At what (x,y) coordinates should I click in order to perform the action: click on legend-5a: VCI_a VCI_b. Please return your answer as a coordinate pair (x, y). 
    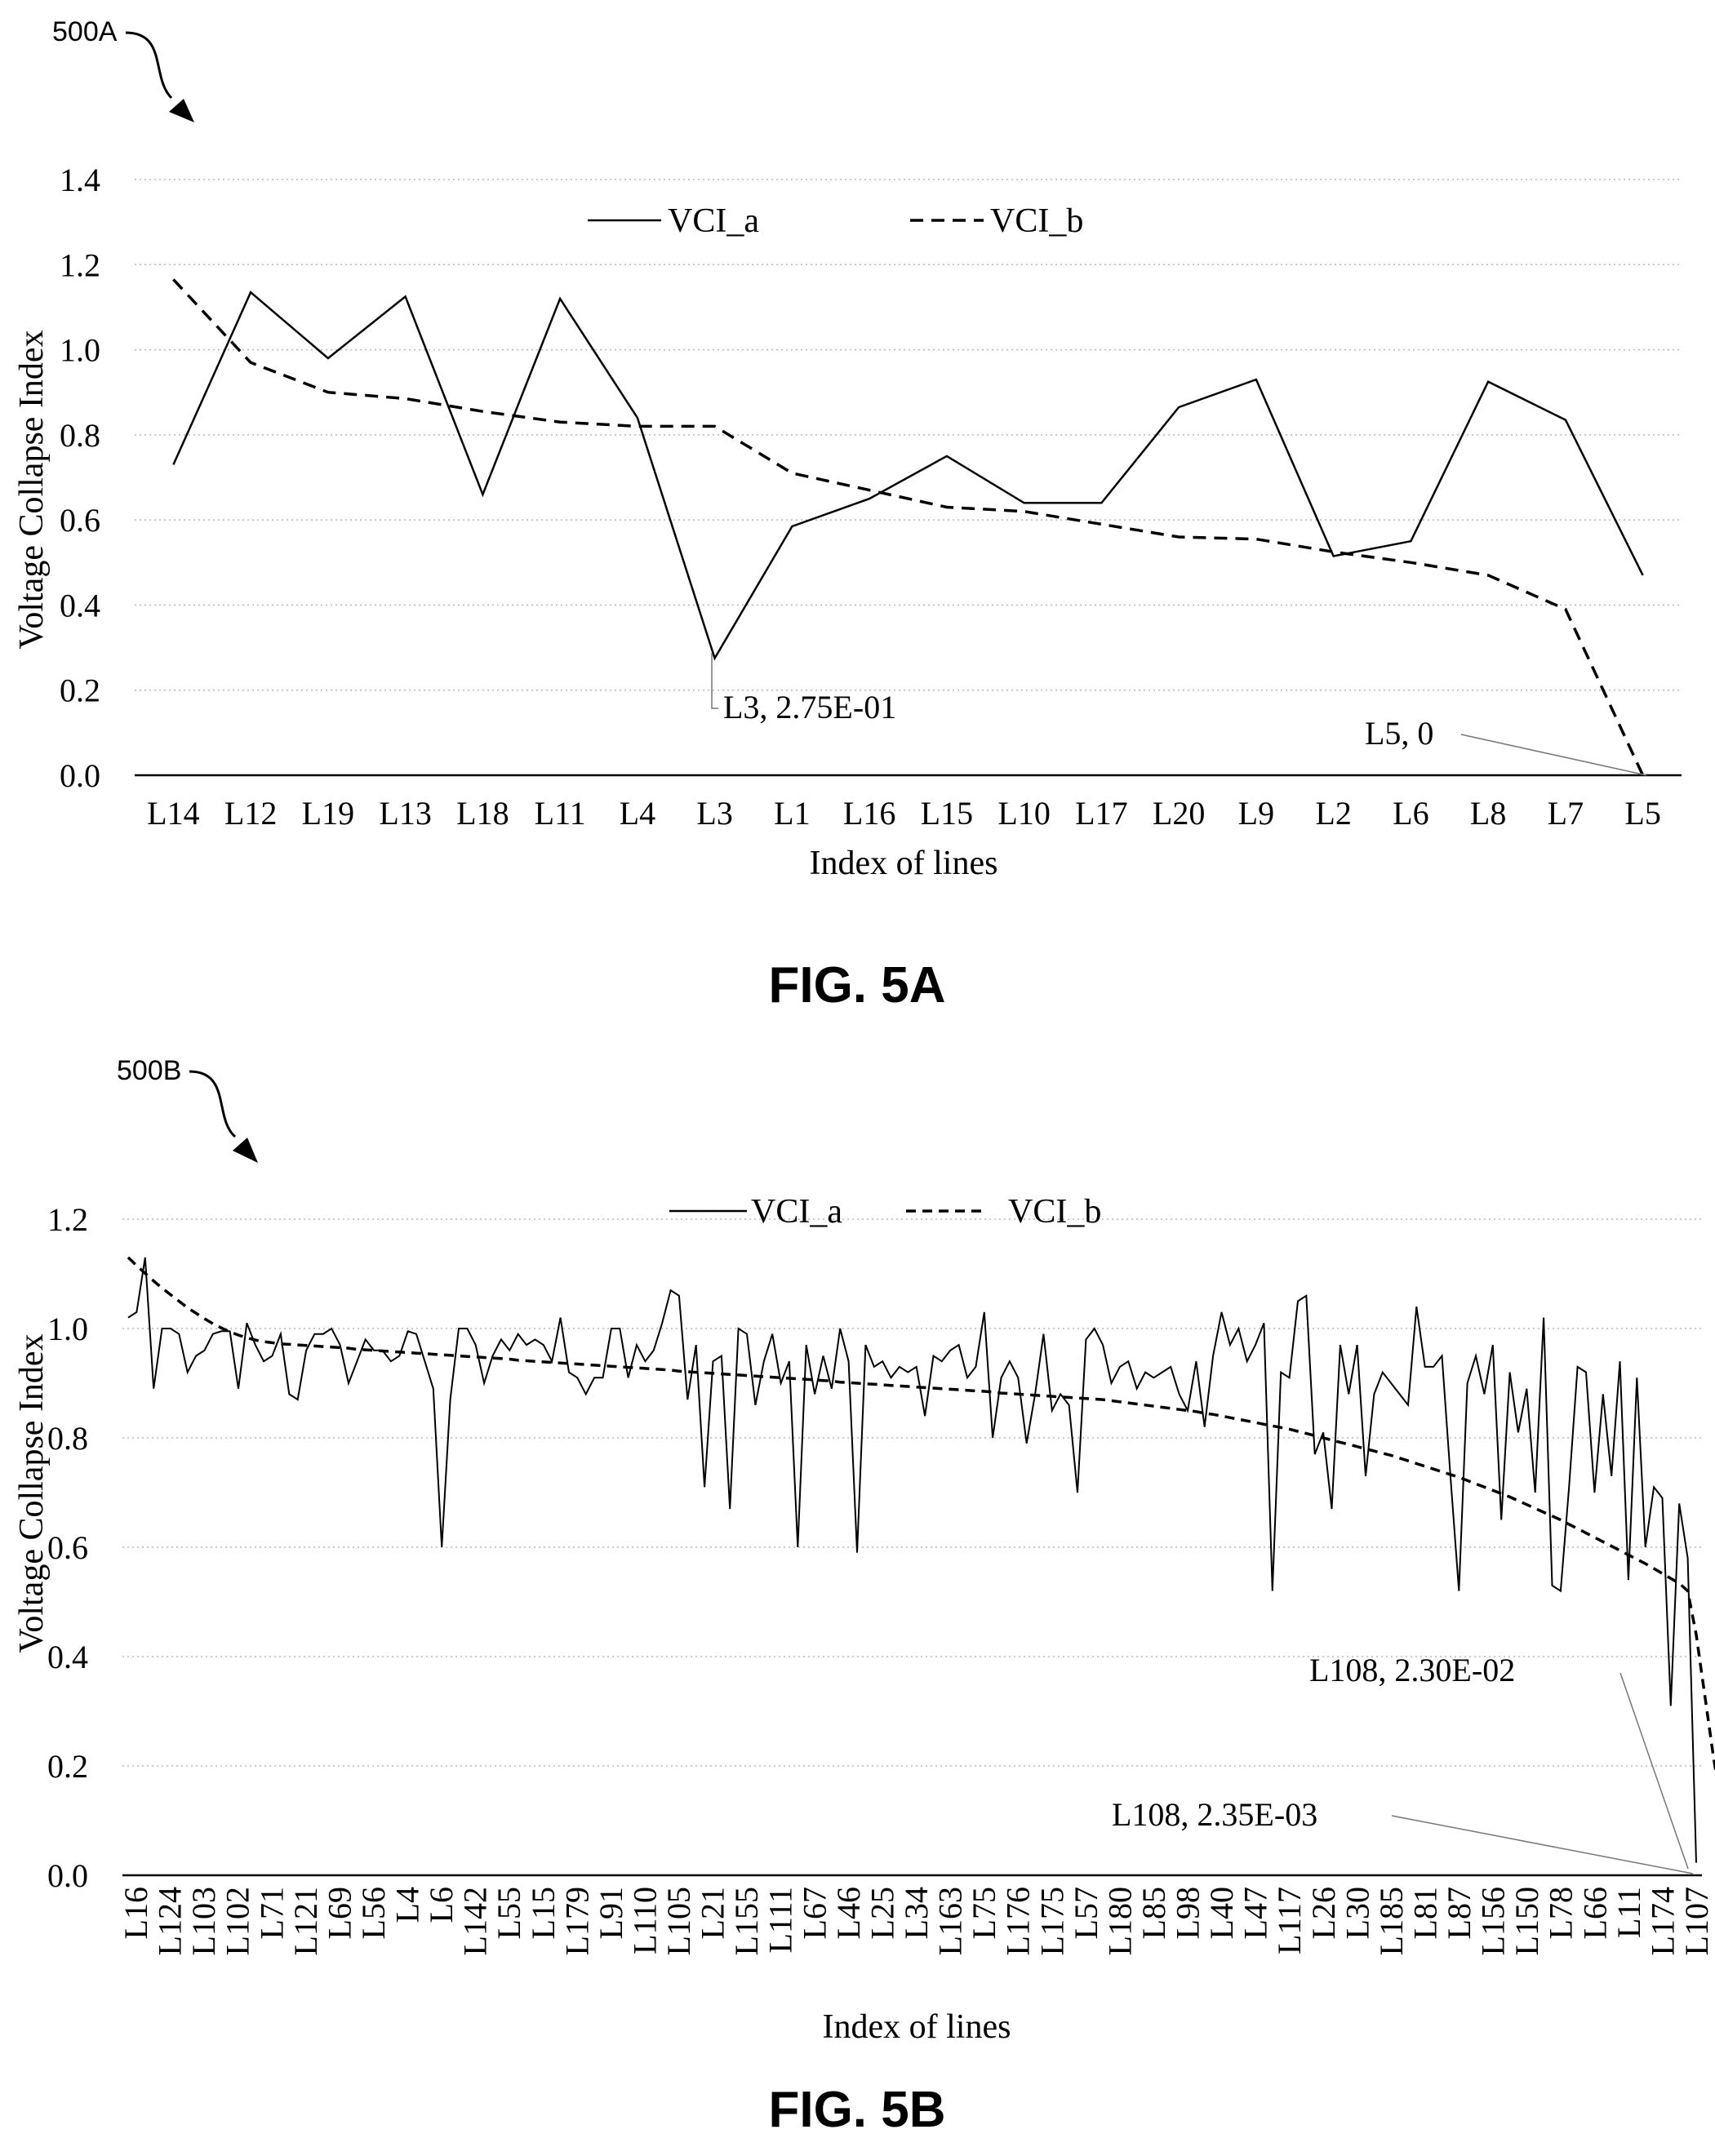
    Looking at the image, I should click on (835, 221).